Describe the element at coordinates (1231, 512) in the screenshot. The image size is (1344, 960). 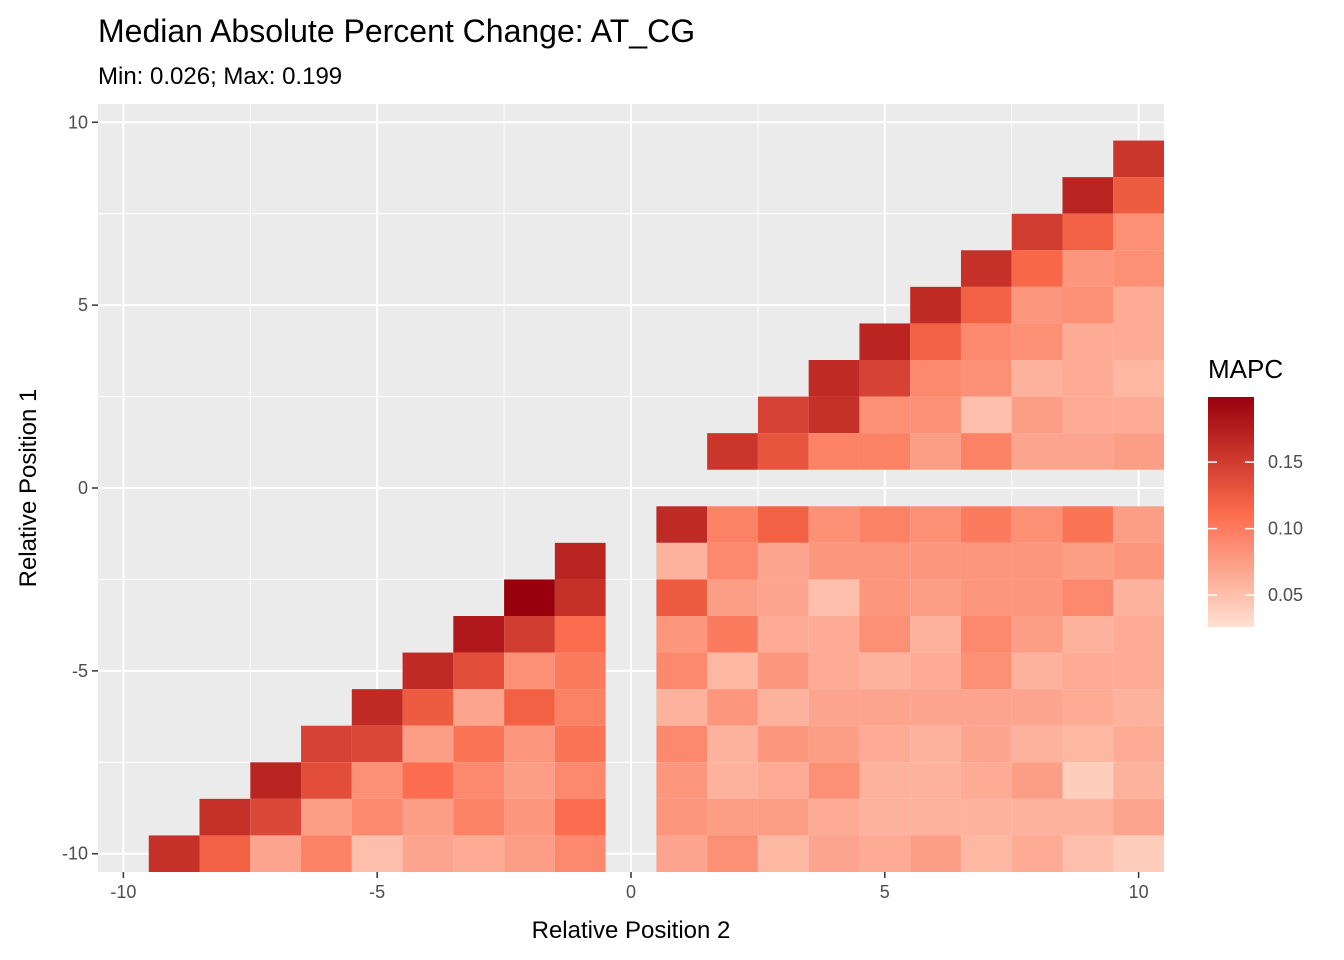
I see `legend-colorbar` at that location.